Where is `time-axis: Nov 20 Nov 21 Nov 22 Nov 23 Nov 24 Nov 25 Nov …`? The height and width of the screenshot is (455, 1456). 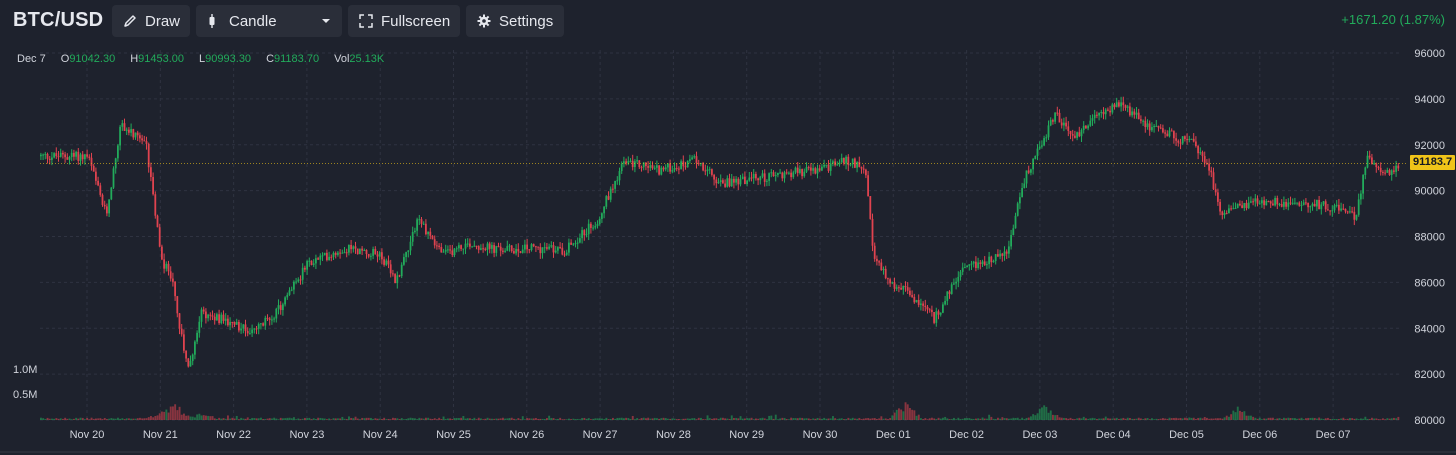 time-axis: Nov 20 Nov 21 Nov 22 Nov 23 Nov 24 Nov 25 Nov … is located at coordinates (710, 435).